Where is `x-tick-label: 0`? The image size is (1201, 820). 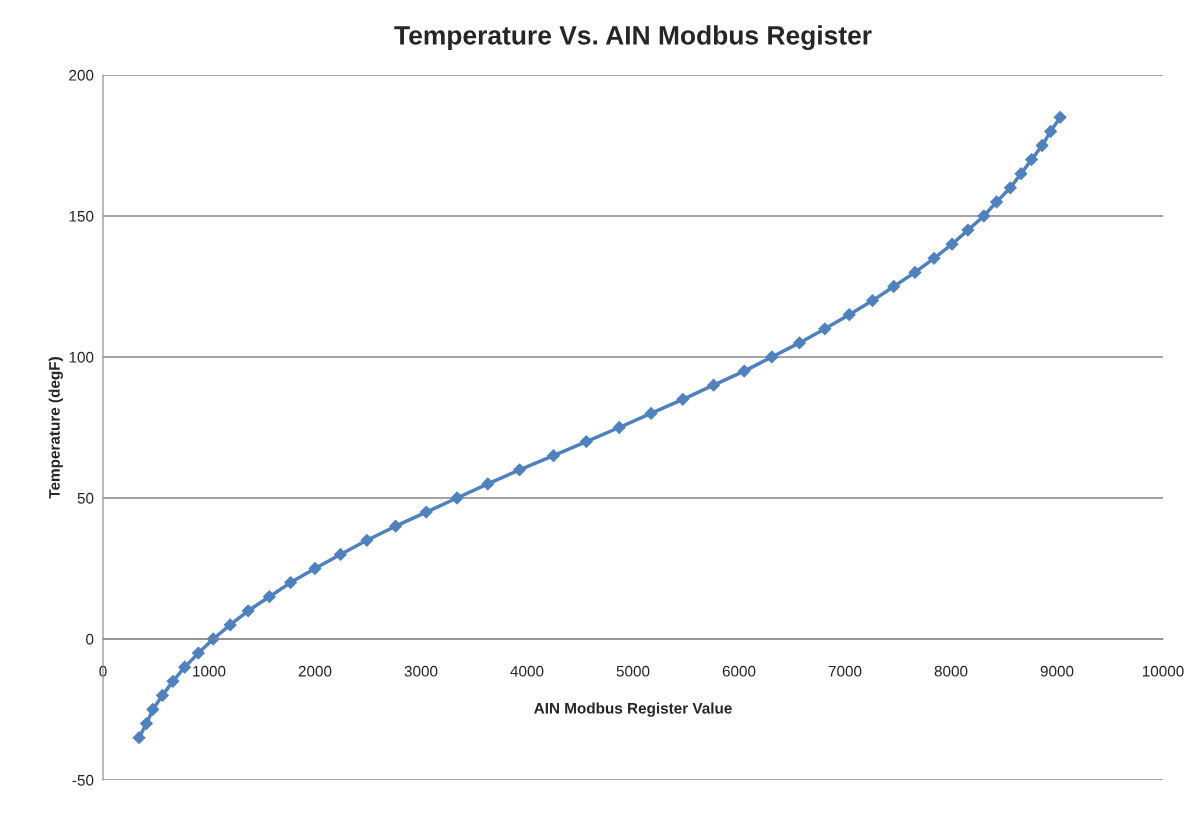 x-tick-label: 0 is located at coordinates (103, 671).